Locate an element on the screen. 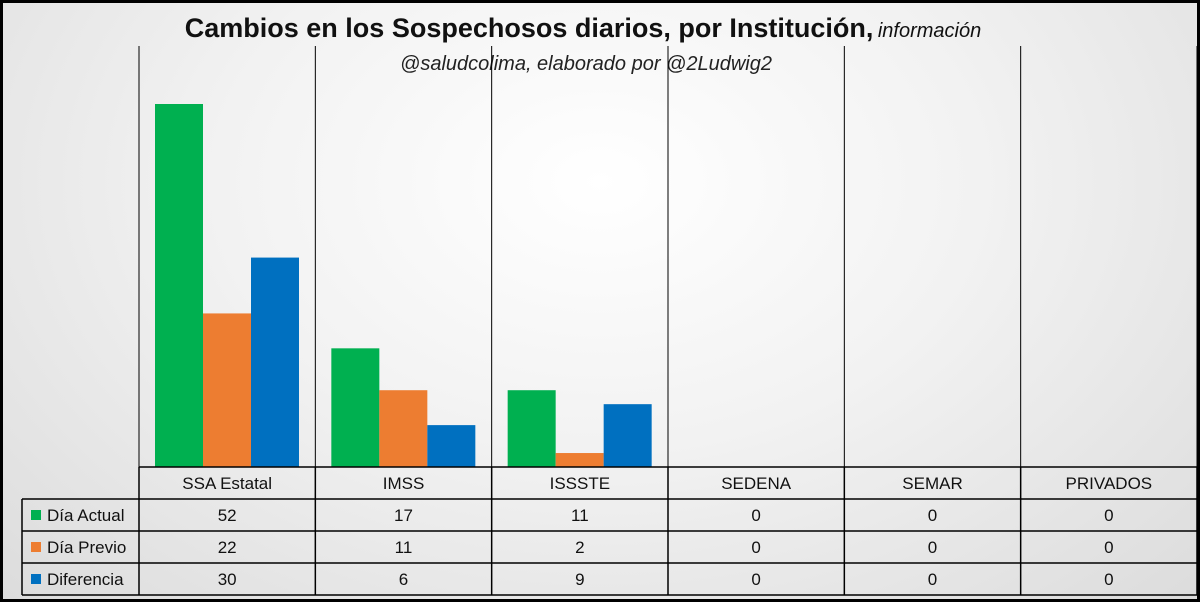 The height and width of the screenshot is (602, 1200). series-label: Día Actual is located at coordinates (86, 515).